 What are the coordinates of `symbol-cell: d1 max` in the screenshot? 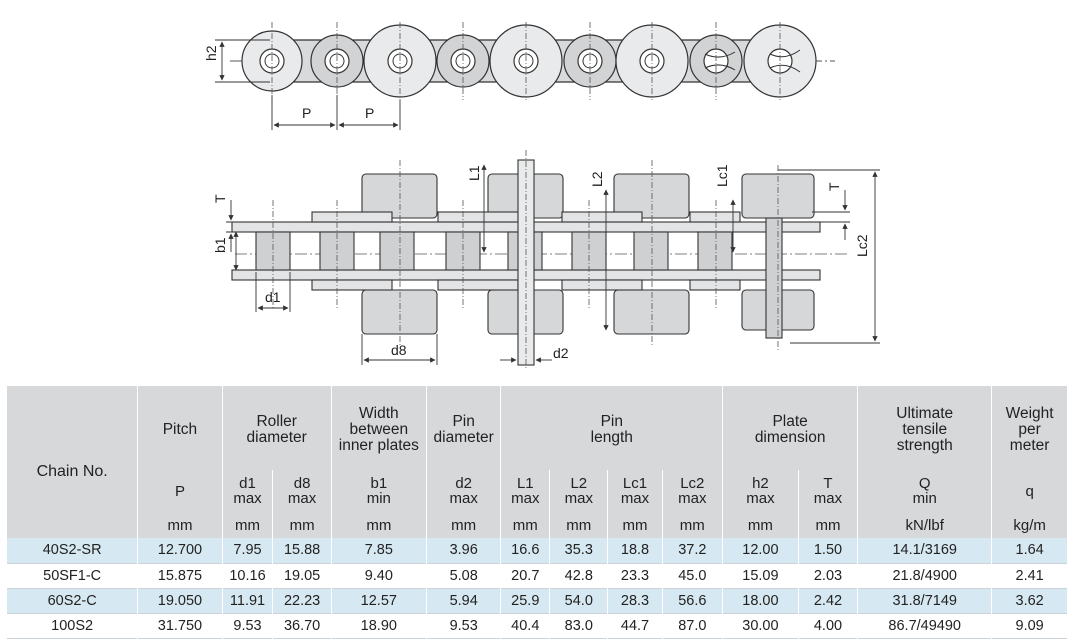 It's located at (248, 491).